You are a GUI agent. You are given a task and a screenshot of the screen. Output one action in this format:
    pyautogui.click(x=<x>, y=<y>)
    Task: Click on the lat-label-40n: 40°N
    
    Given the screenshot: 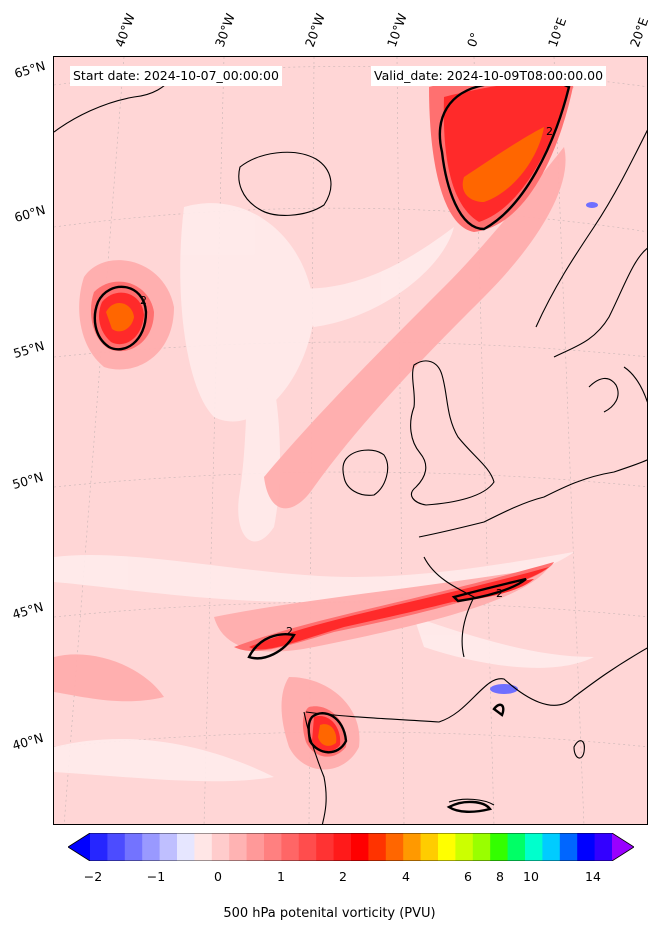 What is the action you would take?
    pyautogui.click(x=27, y=741)
    